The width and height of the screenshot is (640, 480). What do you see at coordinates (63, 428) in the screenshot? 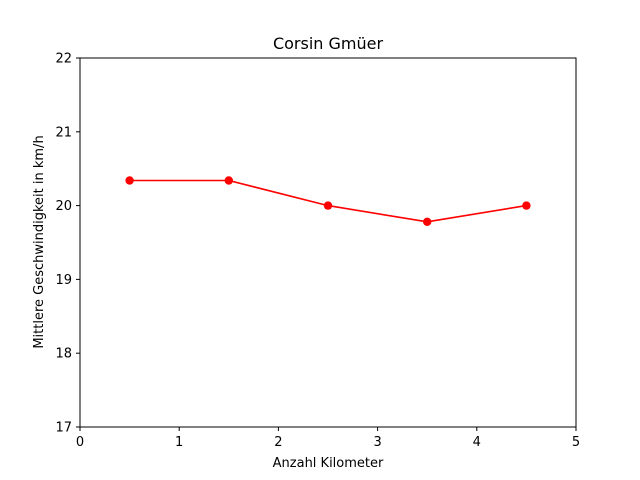
I see `y-tick-label: 17` at bounding box center [63, 428].